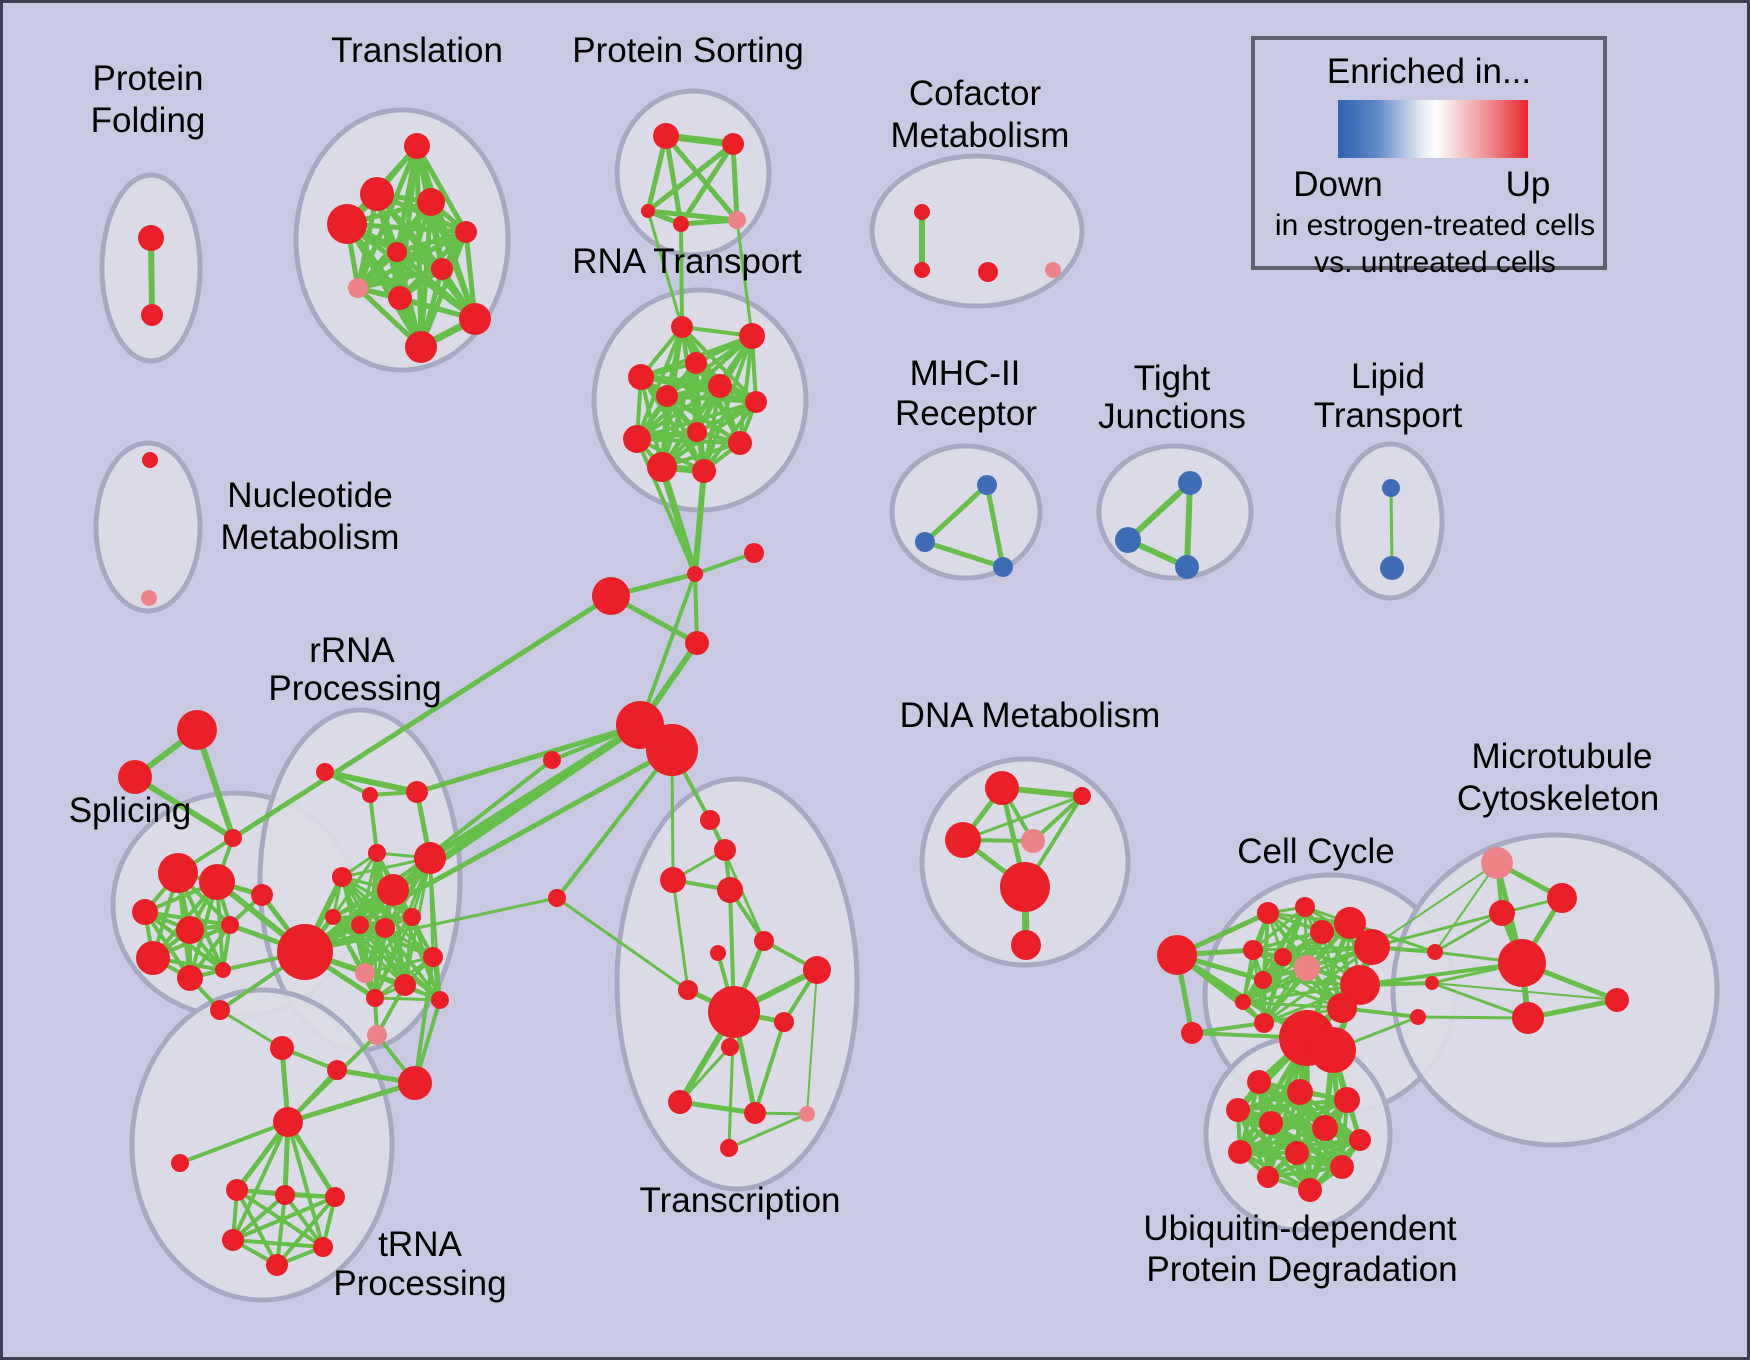  Describe the element at coordinates (730, 890) in the screenshot. I see `node-tc4` at that location.